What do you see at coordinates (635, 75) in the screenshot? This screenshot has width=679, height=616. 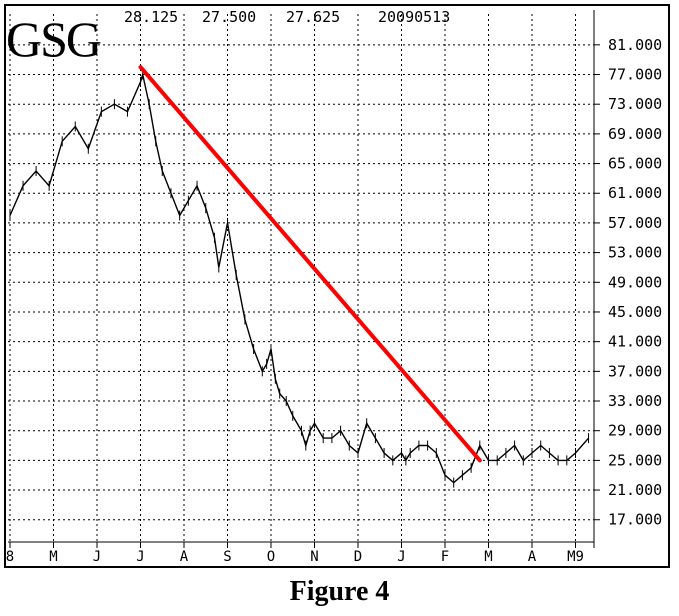 I see `y-tick-label: 77.000` at bounding box center [635, 75].